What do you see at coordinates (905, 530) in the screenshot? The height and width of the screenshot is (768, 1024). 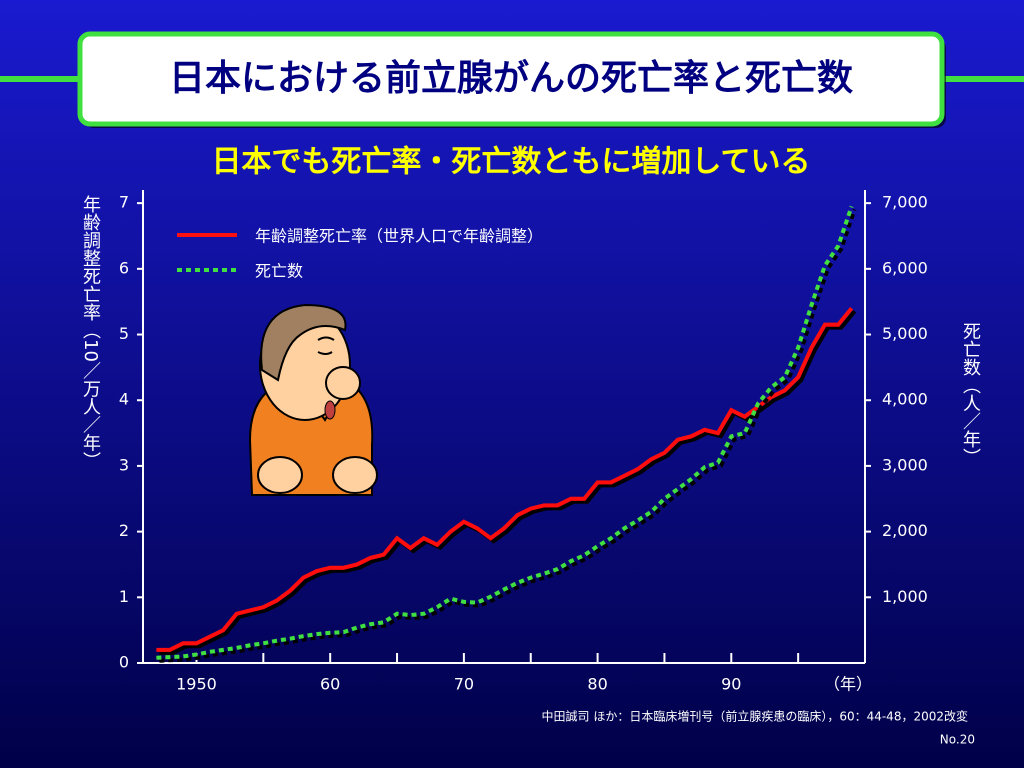 I see `y2-tick-label: 2,000` at bounding box center [905, 530].